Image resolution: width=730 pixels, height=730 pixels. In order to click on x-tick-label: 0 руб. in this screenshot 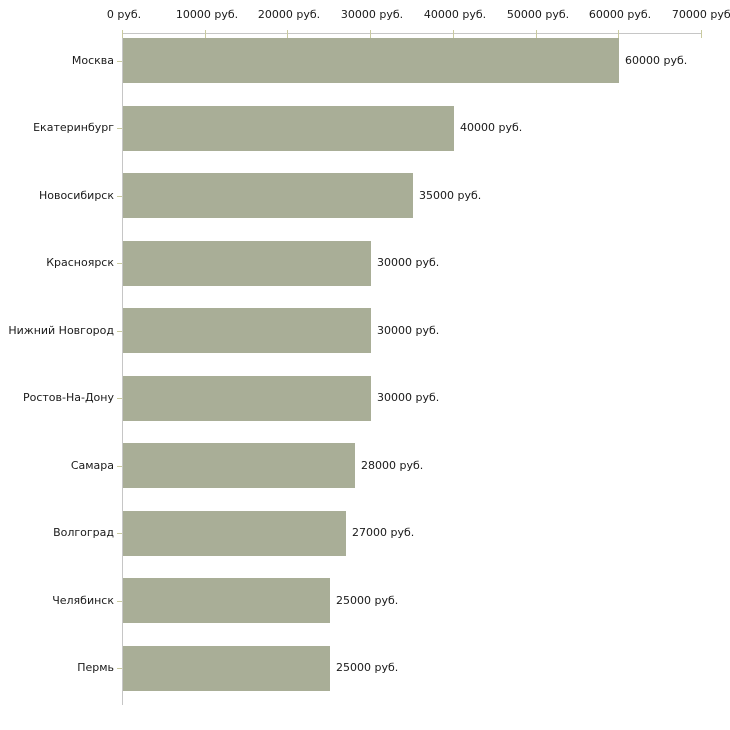, I will do `click(124, 14)`.